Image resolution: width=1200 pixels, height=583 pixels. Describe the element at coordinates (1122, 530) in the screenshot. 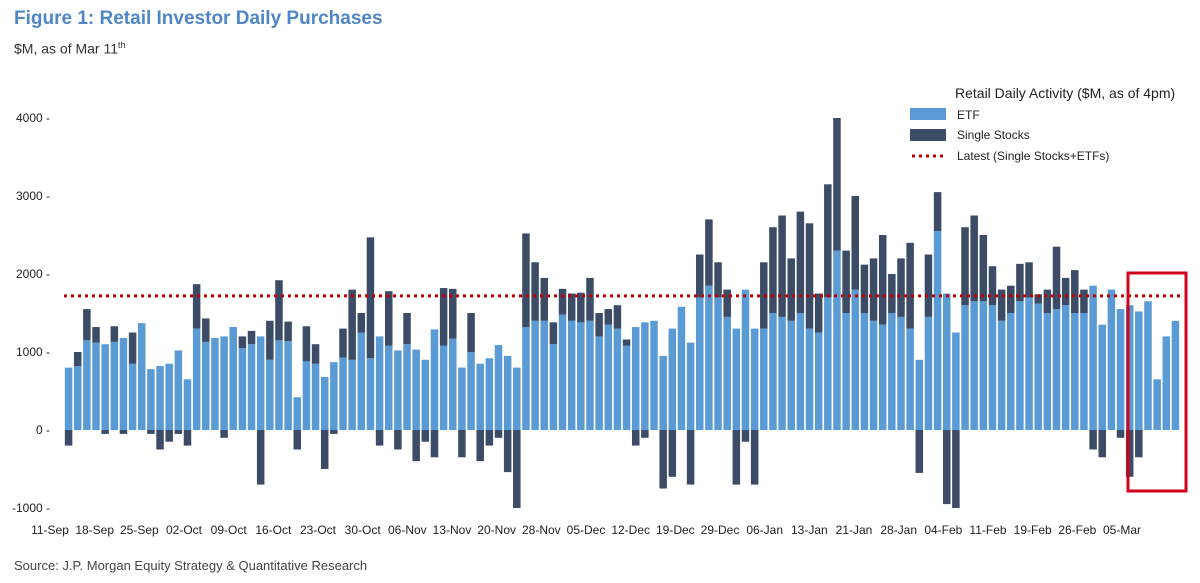

I see `x-tick-label: 05-Mar` at that location.